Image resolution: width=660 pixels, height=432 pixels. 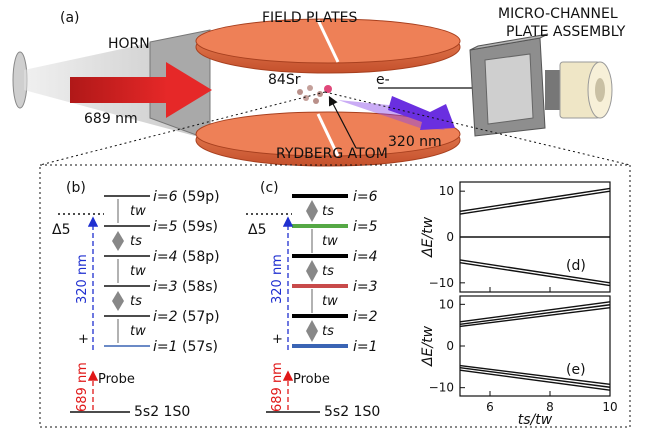 What do you see at coordinates (70, 18) in the screenshot?
I see `panel-a-label: (a)` at bounding box center [70, 18].